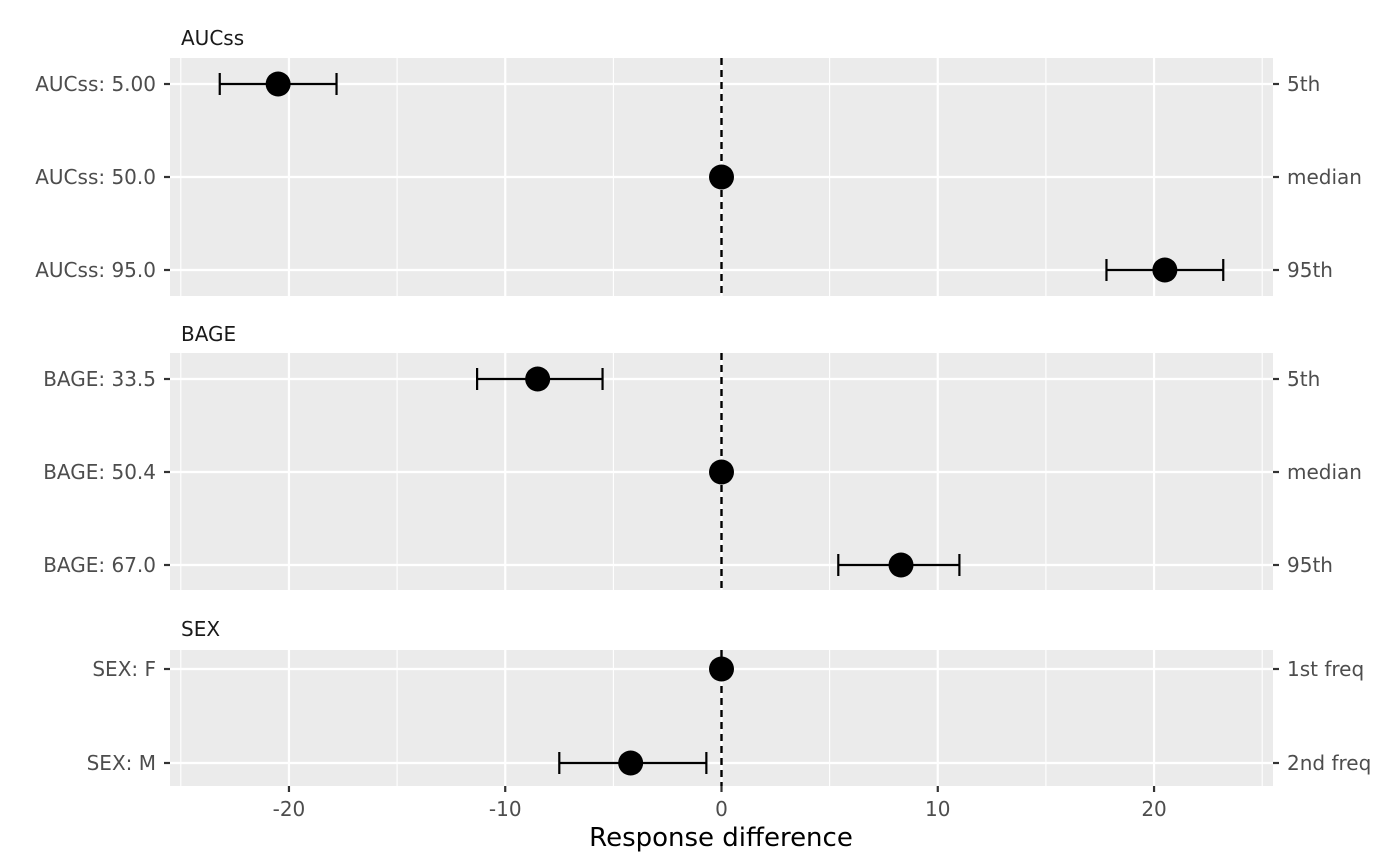 This screenshot has width=1400, height=866. I want to click on sec-y-tick-label: 2nd freq, so click(1329, 763).